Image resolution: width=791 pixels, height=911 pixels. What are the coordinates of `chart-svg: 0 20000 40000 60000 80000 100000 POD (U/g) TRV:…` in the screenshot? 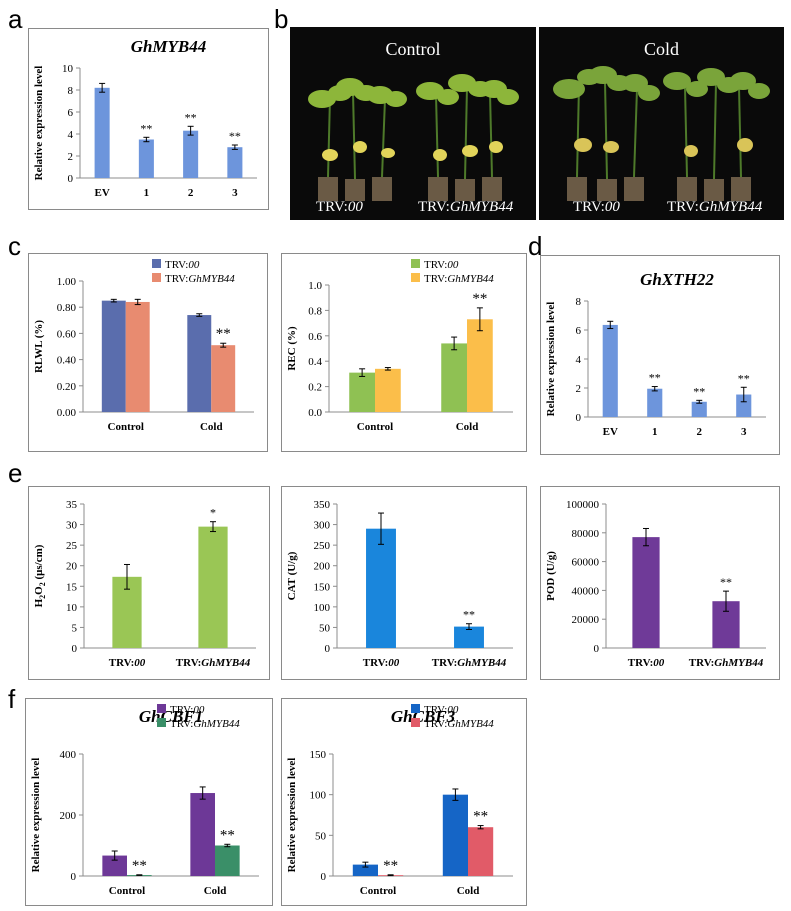 It's located at (660, 583).